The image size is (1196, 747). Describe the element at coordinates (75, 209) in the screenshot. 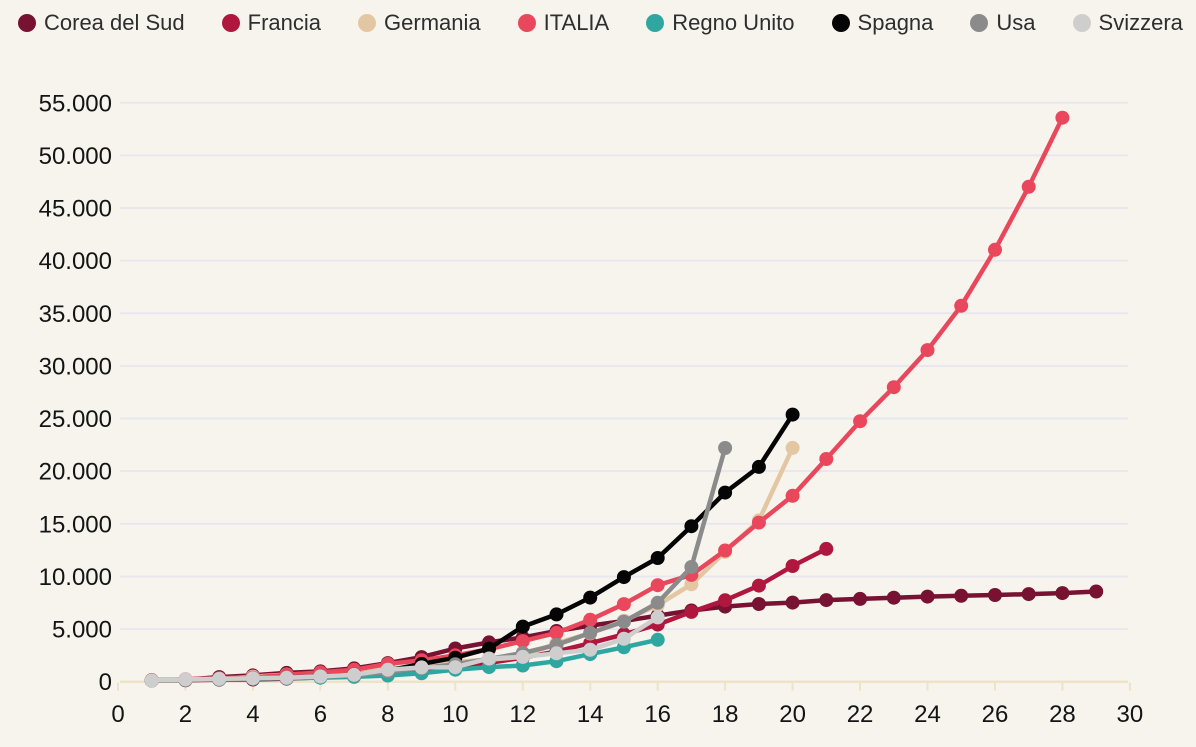

I see `y-tick-label-45000: 45.000` at that location.